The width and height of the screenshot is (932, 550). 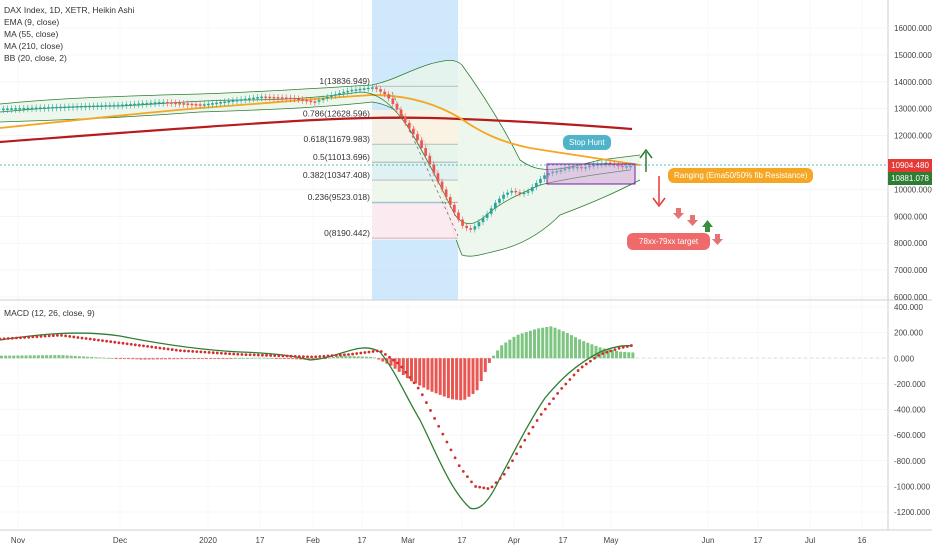 What do you see at coordinates (336, 175) in the screenshot?
I see `fib-level-label: 0.382(10347.408)` at bounding box center [336, 175].